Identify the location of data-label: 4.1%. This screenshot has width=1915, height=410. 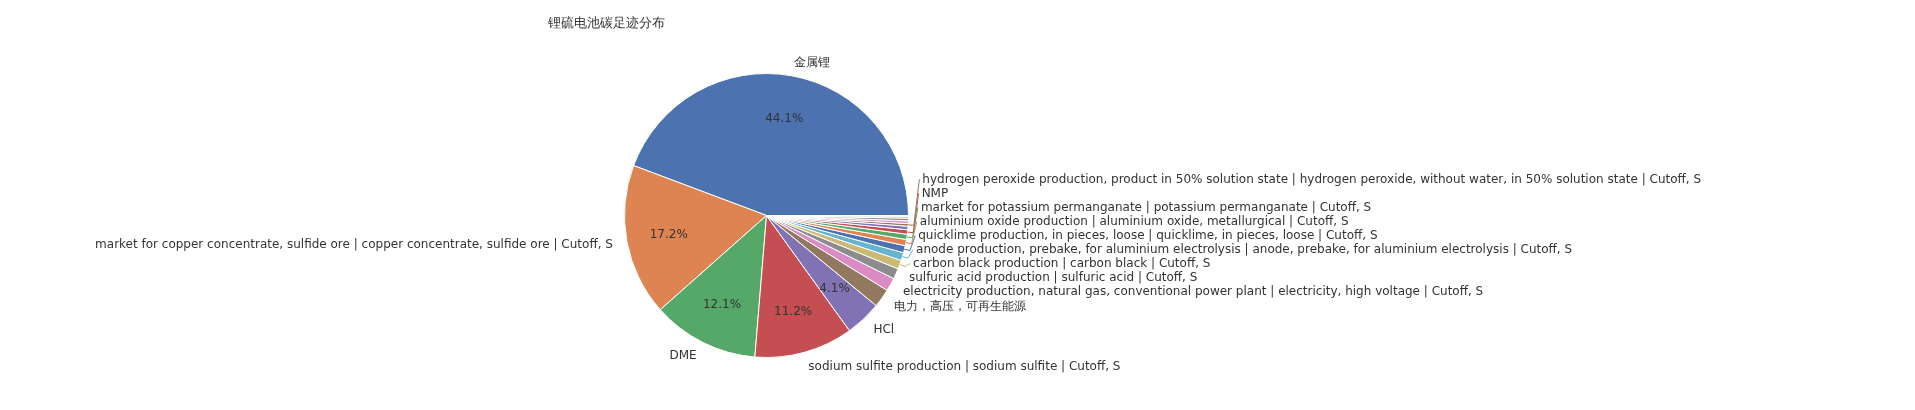
(834, 287).